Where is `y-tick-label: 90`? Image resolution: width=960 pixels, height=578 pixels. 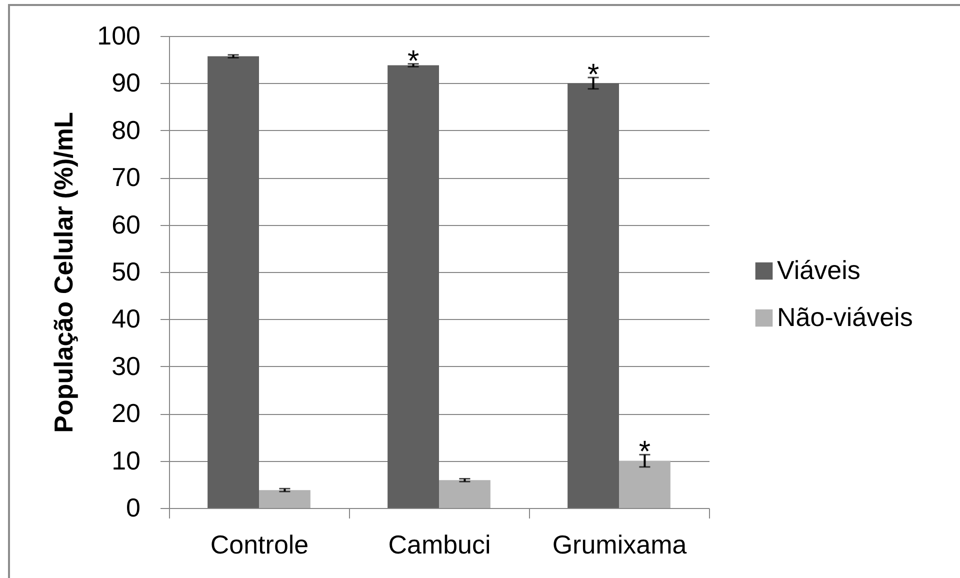
y-tick-label: 90 is located at coordinates (126, 83).